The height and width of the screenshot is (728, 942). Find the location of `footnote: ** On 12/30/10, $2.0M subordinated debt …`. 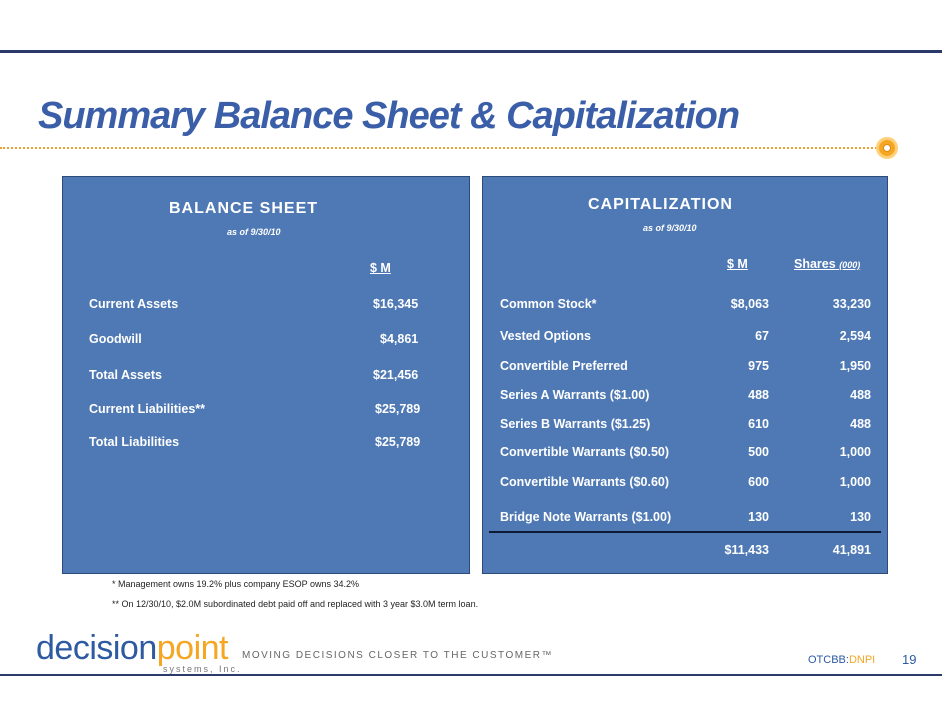

footnote: ** On 12/30/10, $2.0M subordinated debt … is located at coordinates (295, 604).